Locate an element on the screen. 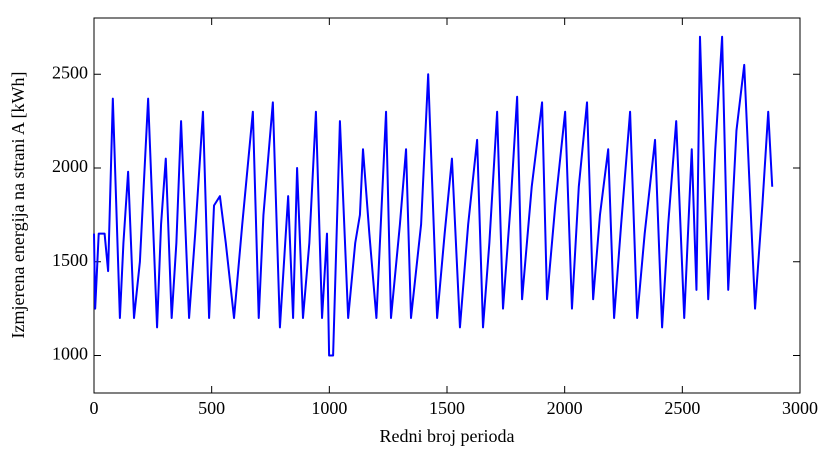 This screenshot has height=450, width=827. x-tick-label: 500 is located at coordinates (211, 408).